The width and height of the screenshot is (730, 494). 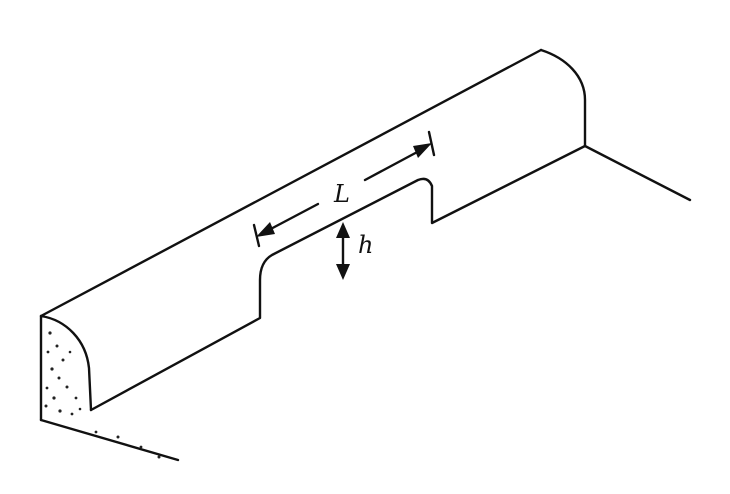 What do you see at coordinates (563, 98) in the screenshot?
I see `curb-rounded-cap` at bounding box center [563, 98].